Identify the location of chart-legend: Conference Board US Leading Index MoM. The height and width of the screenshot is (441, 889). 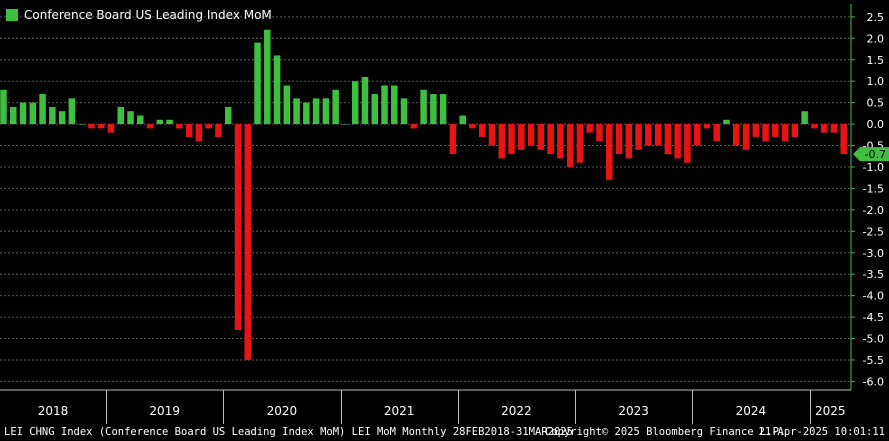
(139, 15).